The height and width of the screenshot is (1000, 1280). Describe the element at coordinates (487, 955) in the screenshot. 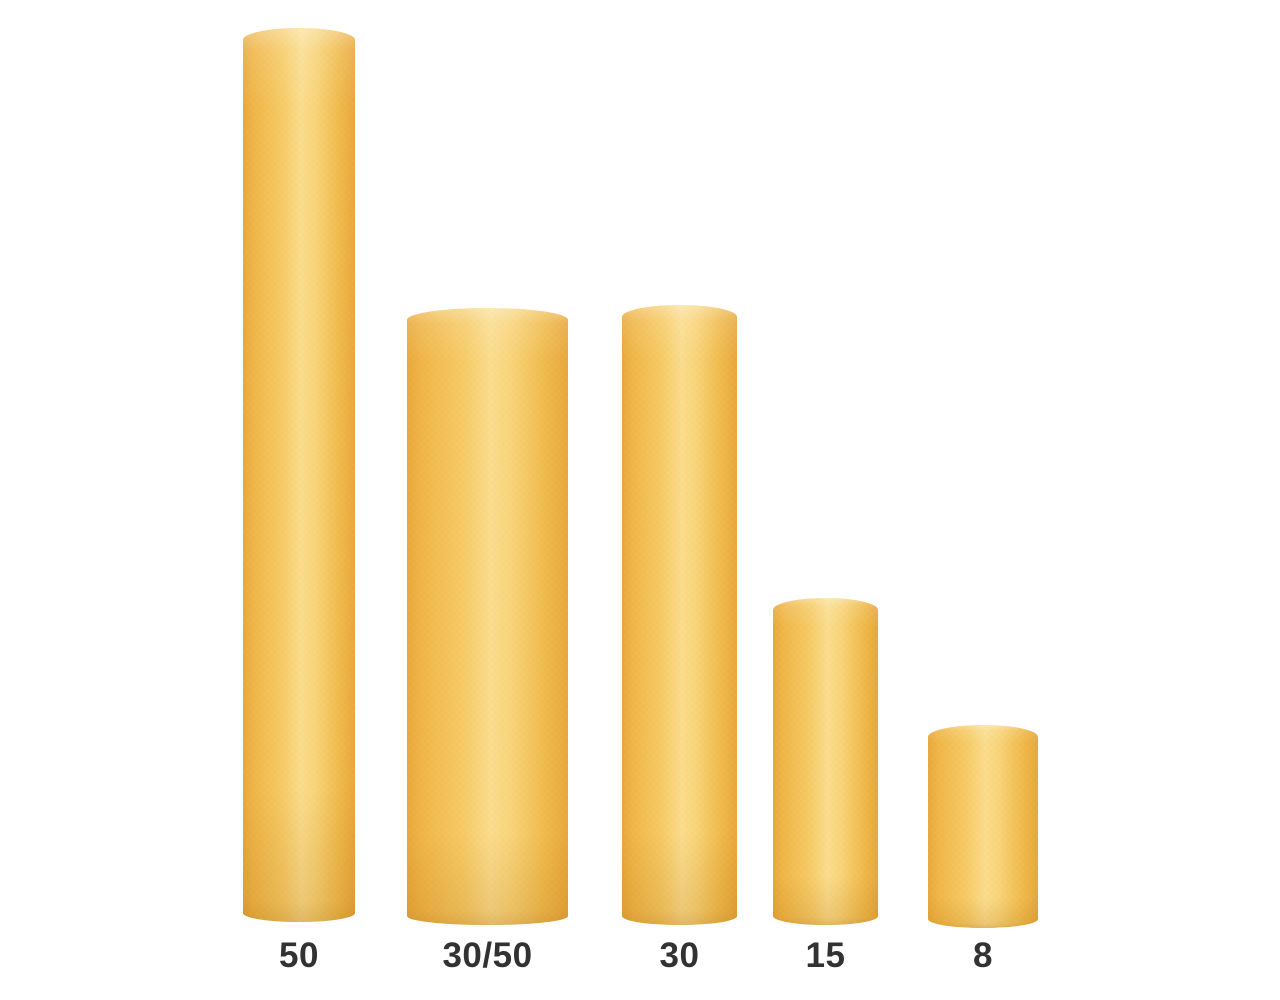

I see `size-label-30-50: 30/50` at that location.